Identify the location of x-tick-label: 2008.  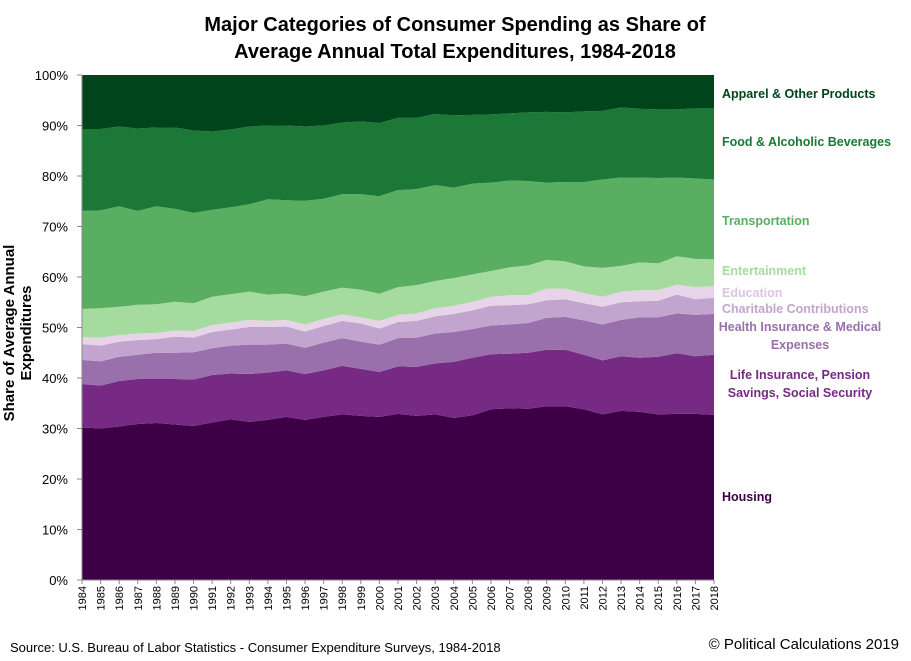
(529, 598).